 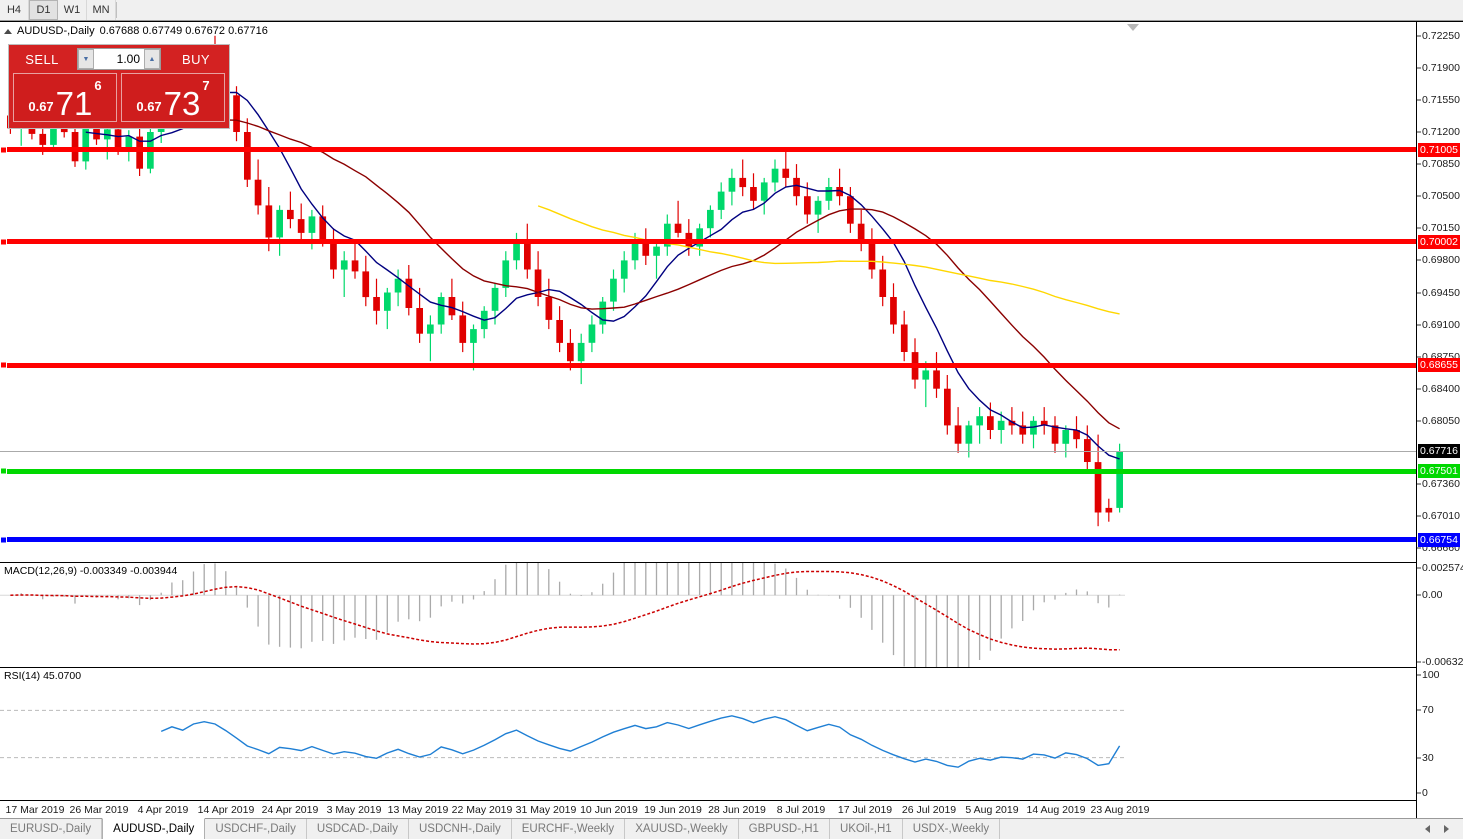 What do you see at coordinates (98, 85) in the screenshot?
I see `sell-price-fraction: 6` at bounding box center [98, 85].